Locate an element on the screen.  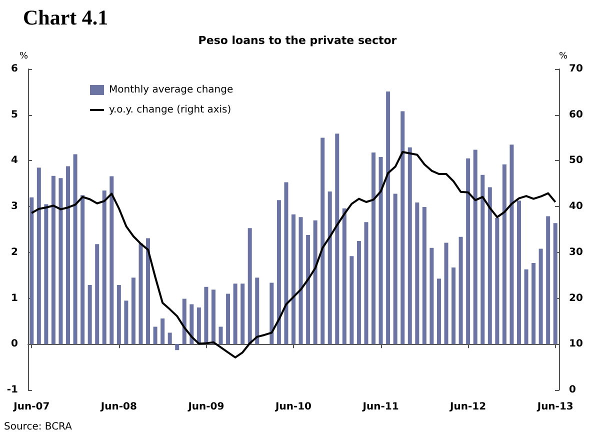
source-note: Source: BCRA is located at coordinates (38, 427).